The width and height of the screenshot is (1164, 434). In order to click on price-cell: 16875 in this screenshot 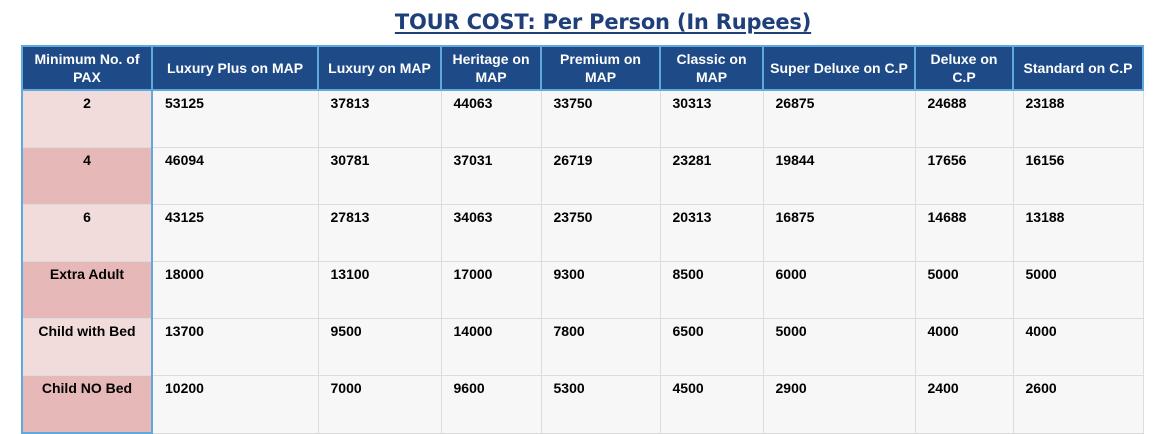, I will do `click(839, 233)`.